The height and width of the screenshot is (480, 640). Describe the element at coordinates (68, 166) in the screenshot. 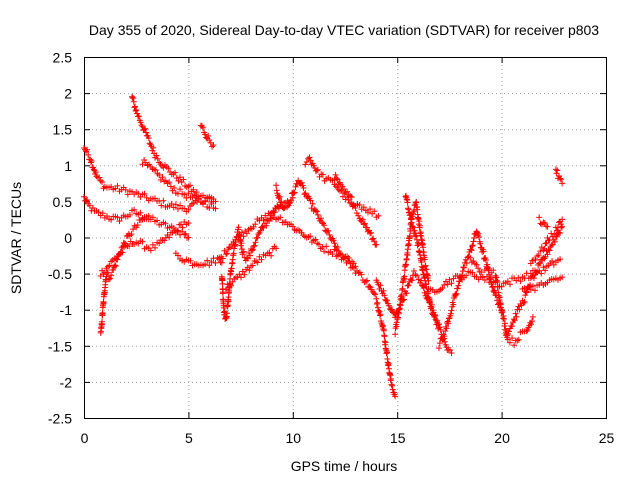

I see `y-tick-label: 1` at that location.